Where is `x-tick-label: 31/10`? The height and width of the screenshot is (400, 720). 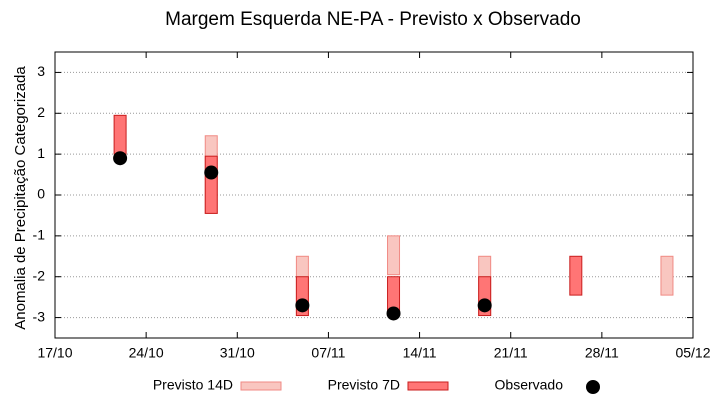 x-tick-label: 31/10 is located at coordinates (237, 353).